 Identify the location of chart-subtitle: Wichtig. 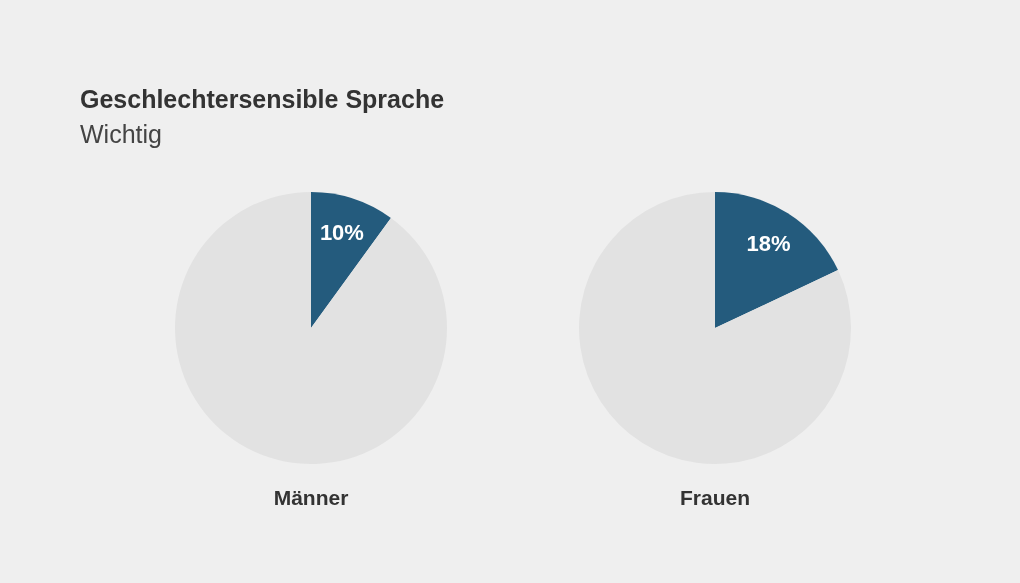
(121, 134).